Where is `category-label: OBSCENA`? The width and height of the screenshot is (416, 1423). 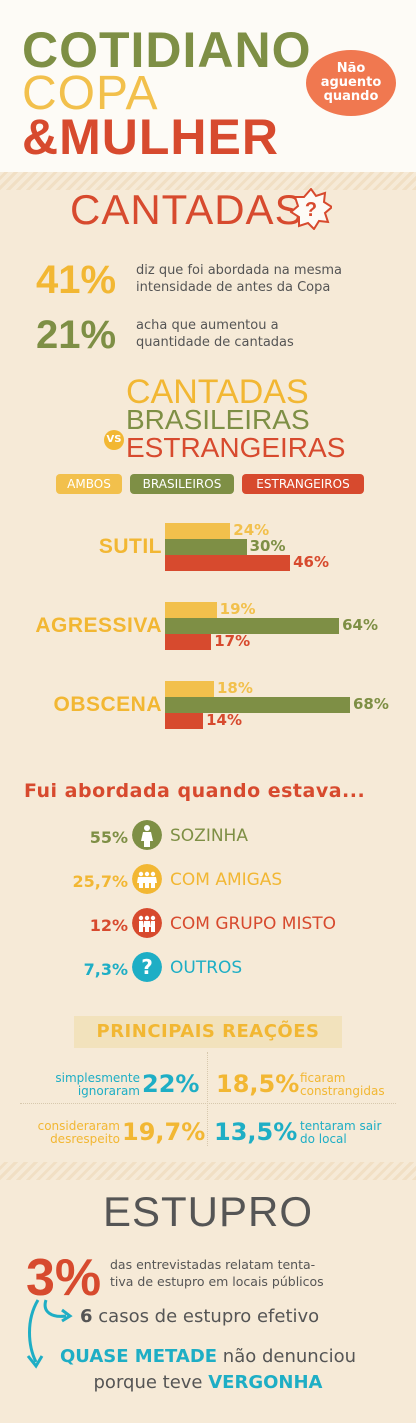
category-label: OBSCENA is located at coordinates (107, 704).